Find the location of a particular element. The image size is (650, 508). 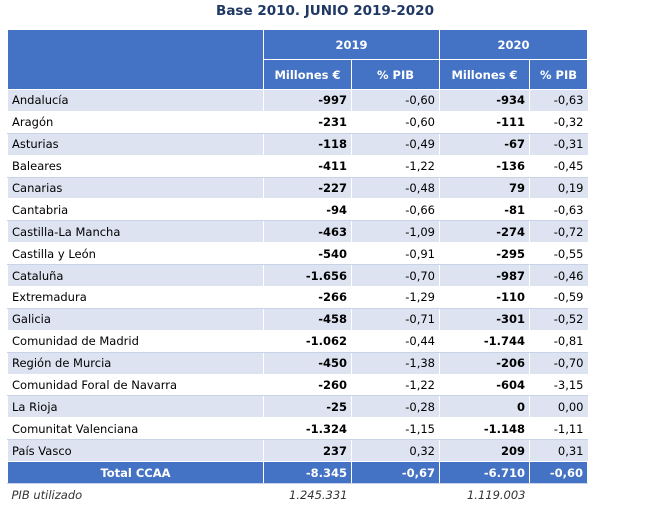

pib-2019-cell: 0,32 is located at coordinates (395, 451).